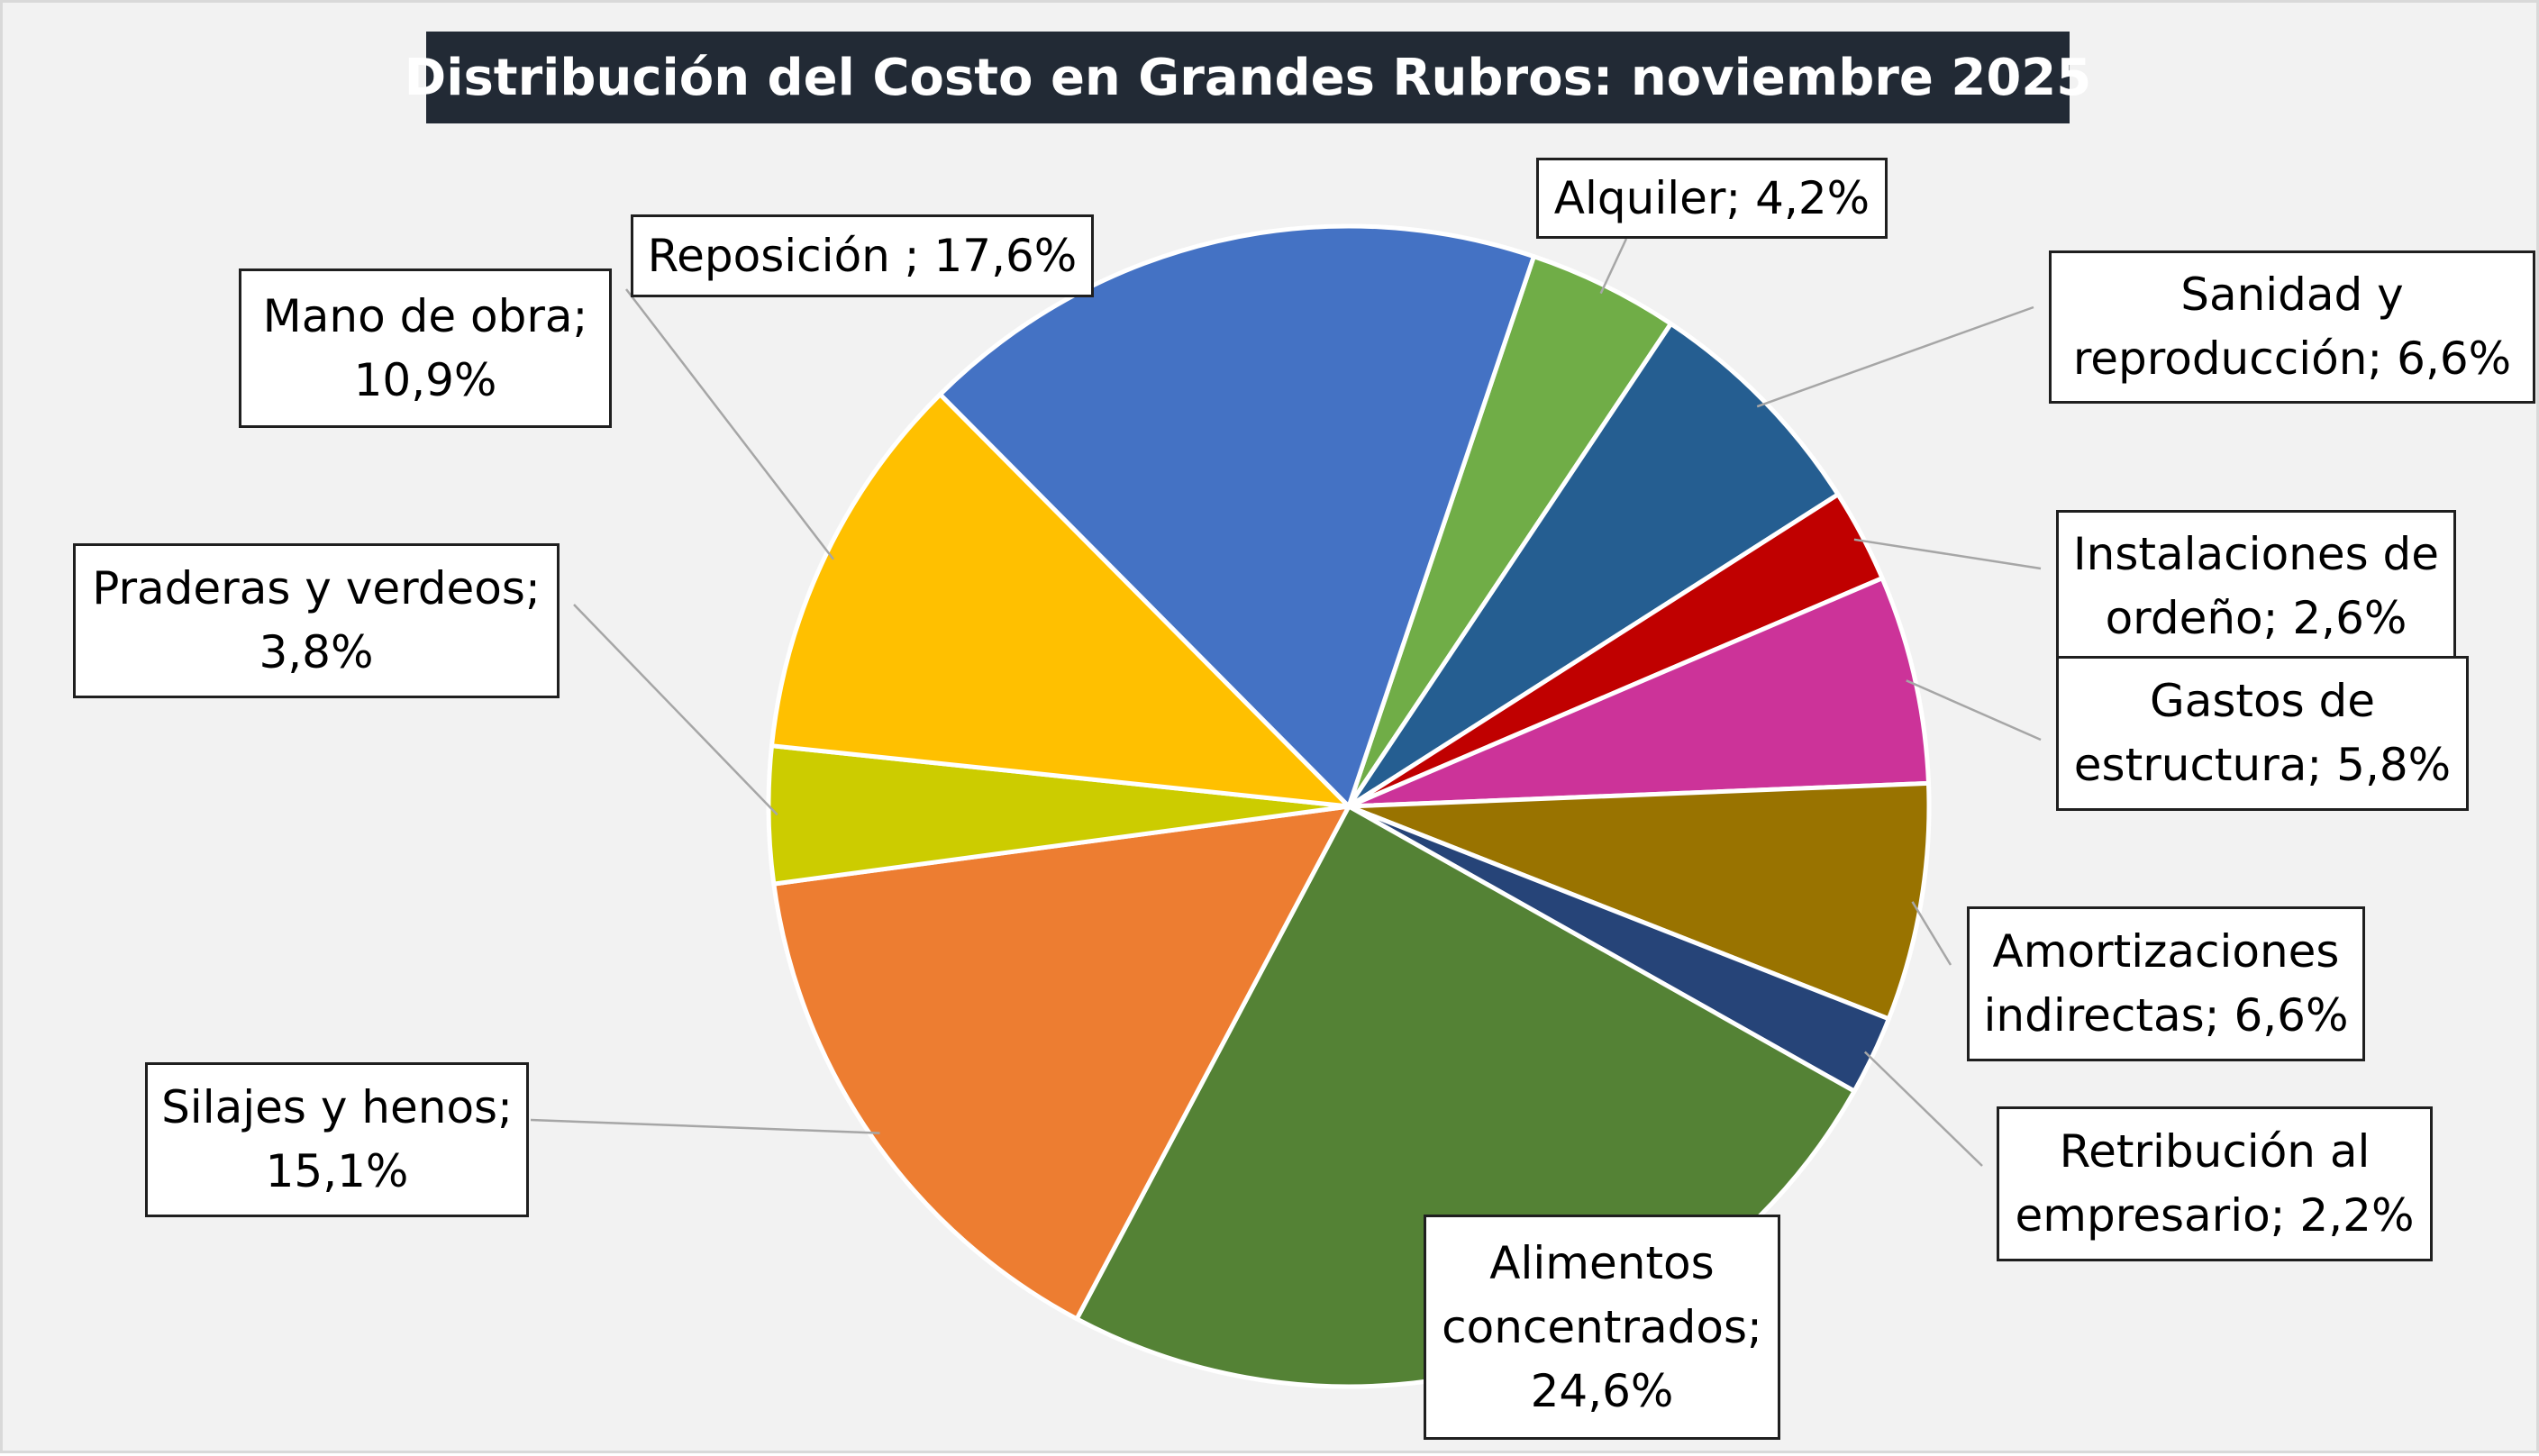  I want to click on data-label-alimentos-concentrados: Alimentos concentrados; 24,6%, so click(1602, 1328).